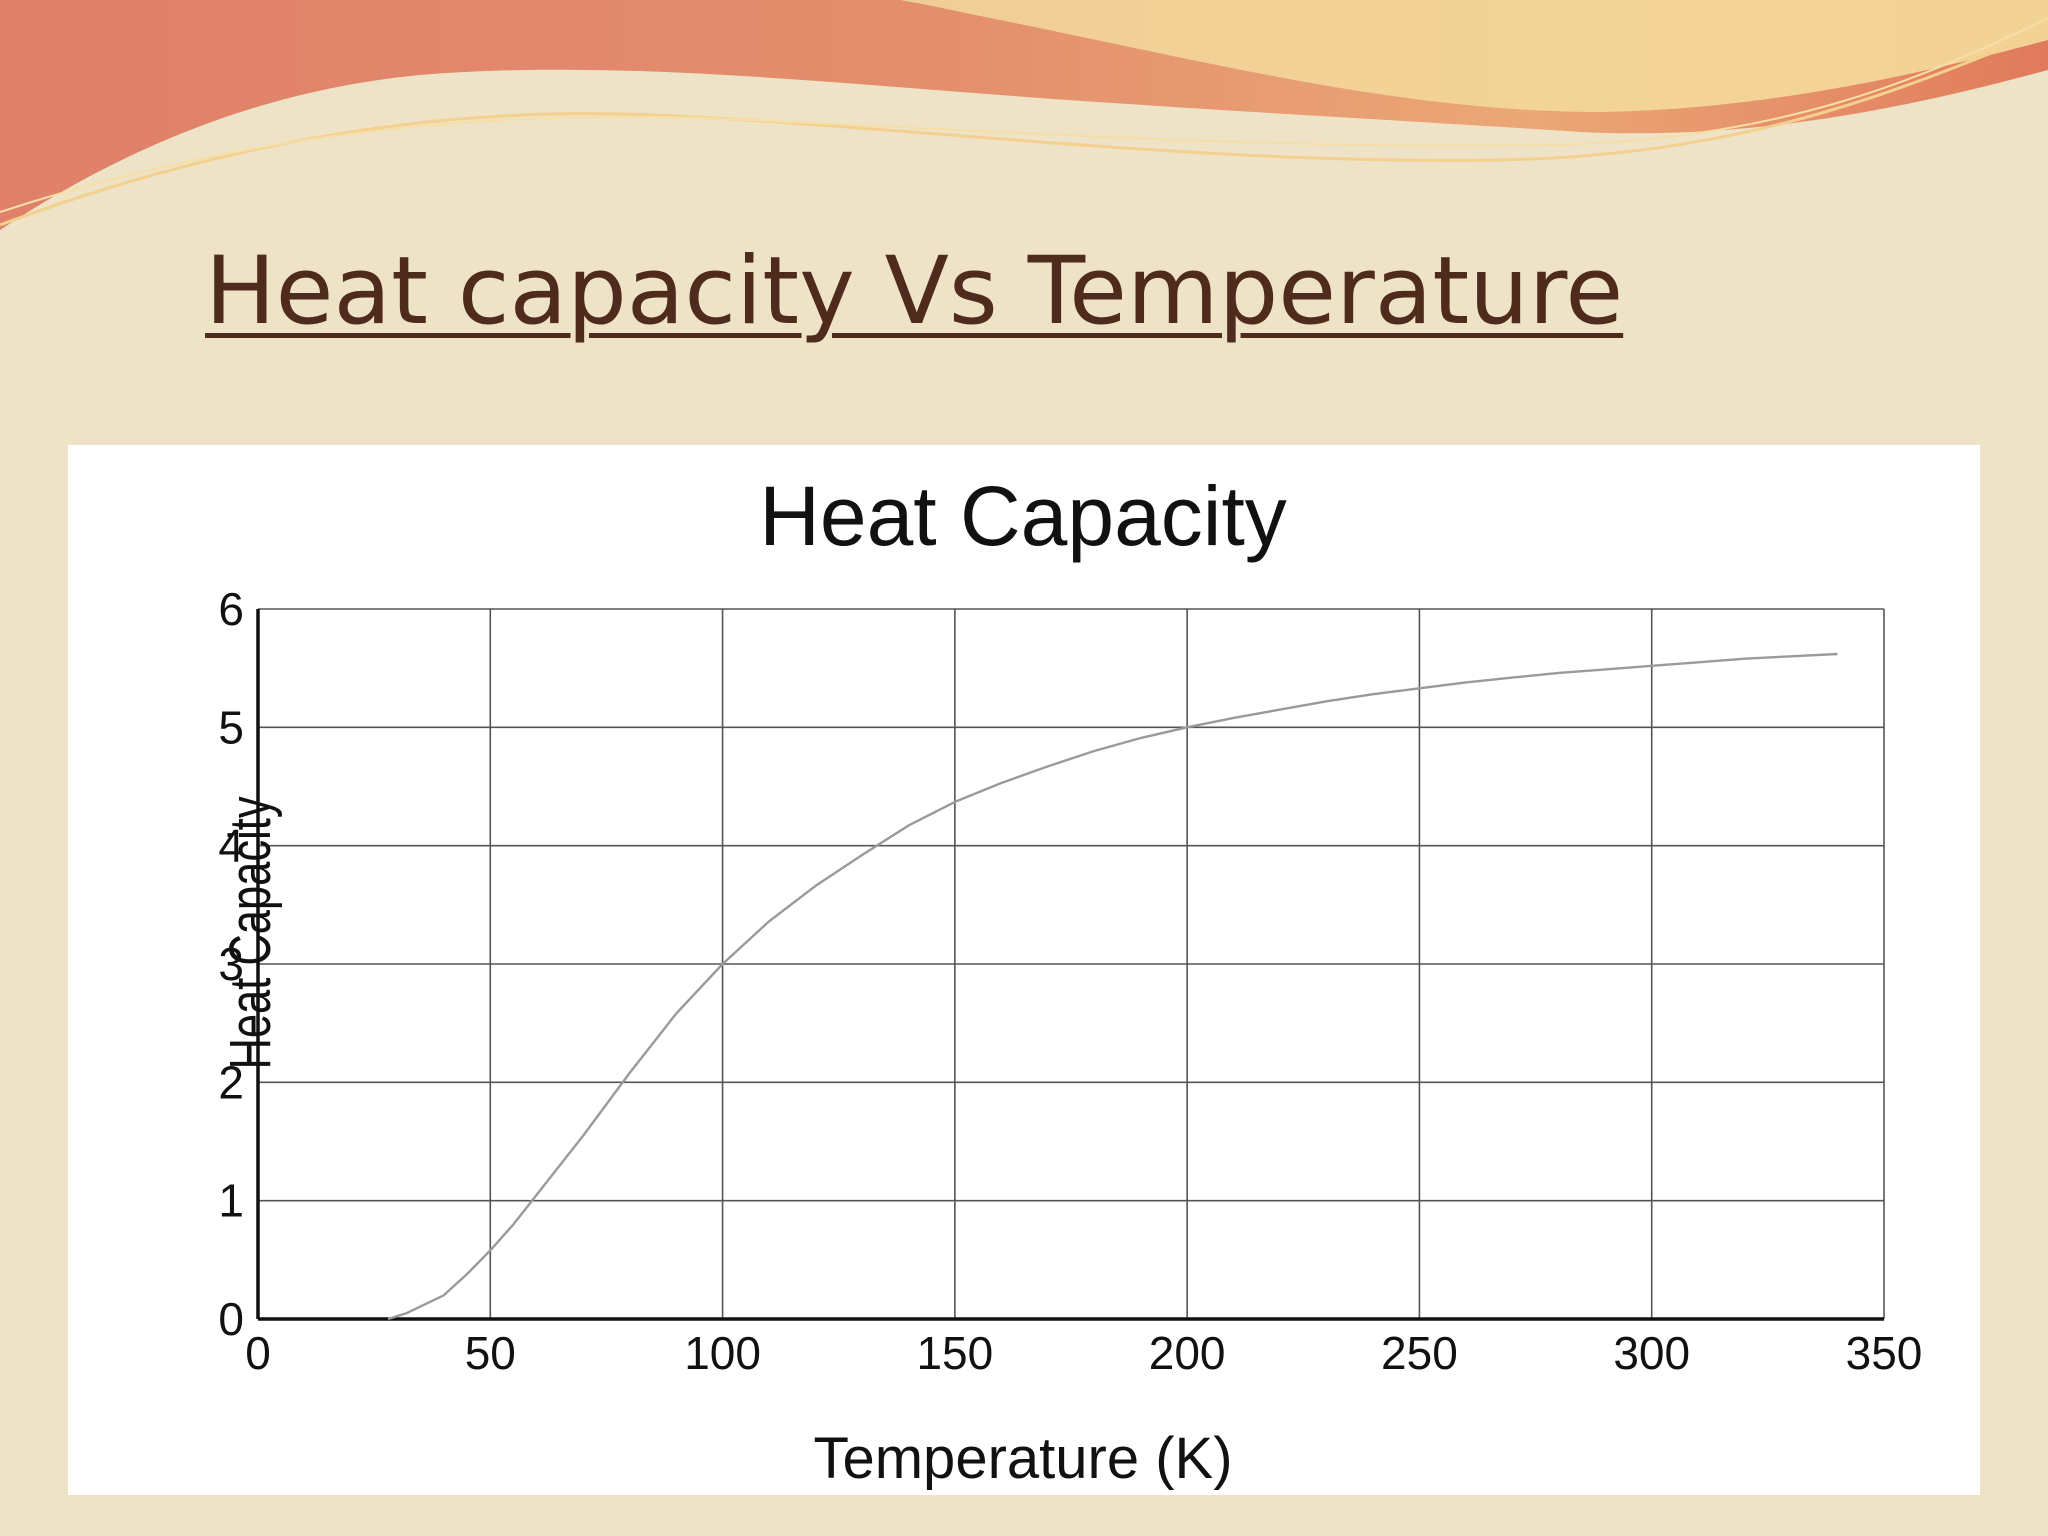 The height and width of the screenshot is (1536, 2048). I want to click on y-tick-label: 3, so click(231, 964).